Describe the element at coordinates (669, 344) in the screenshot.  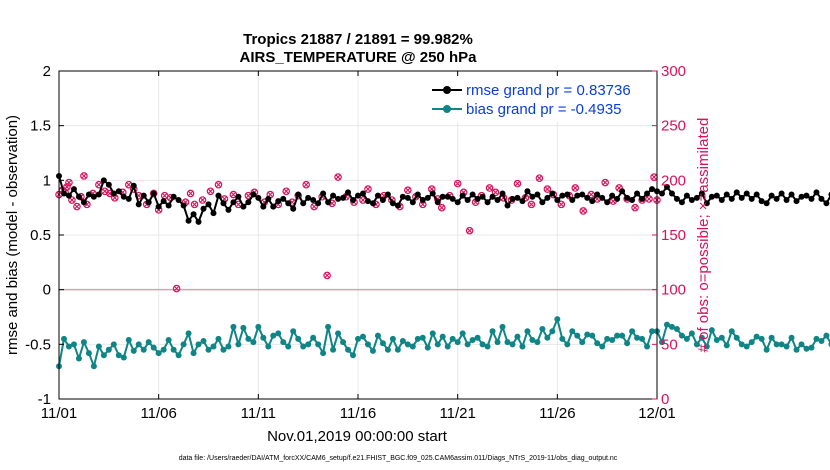
I see `y-tick-label-right: 50` at that location.